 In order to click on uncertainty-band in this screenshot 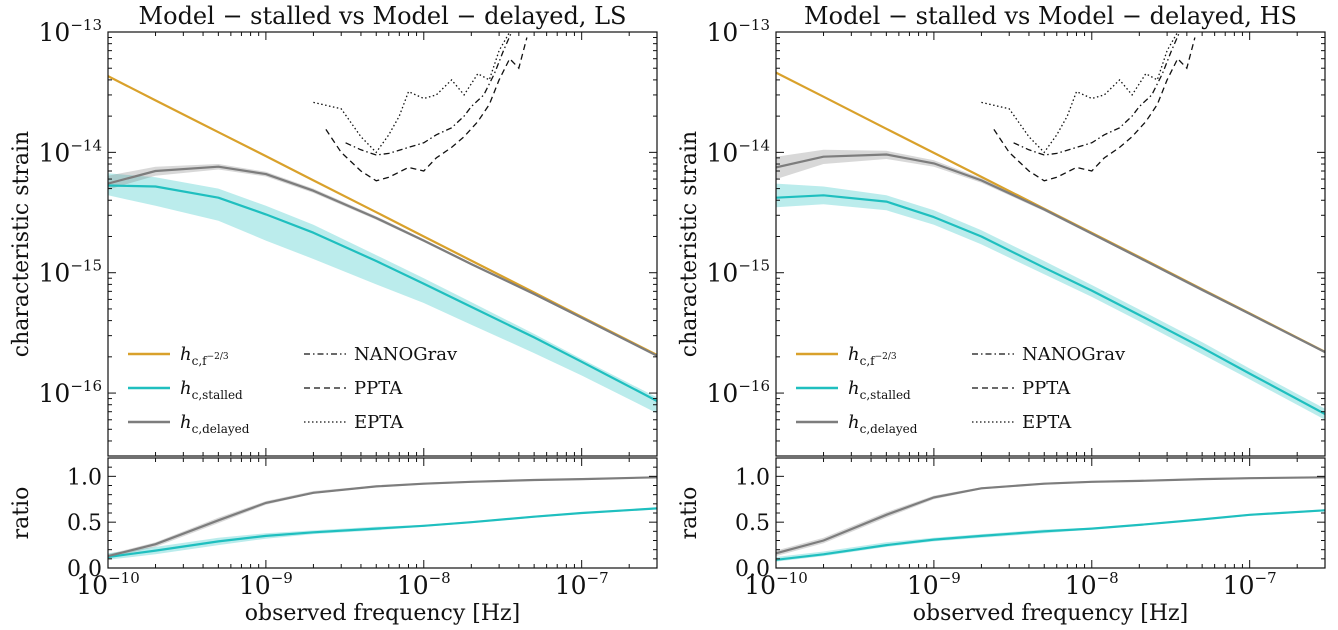, I will do `click(1050, 251)`.